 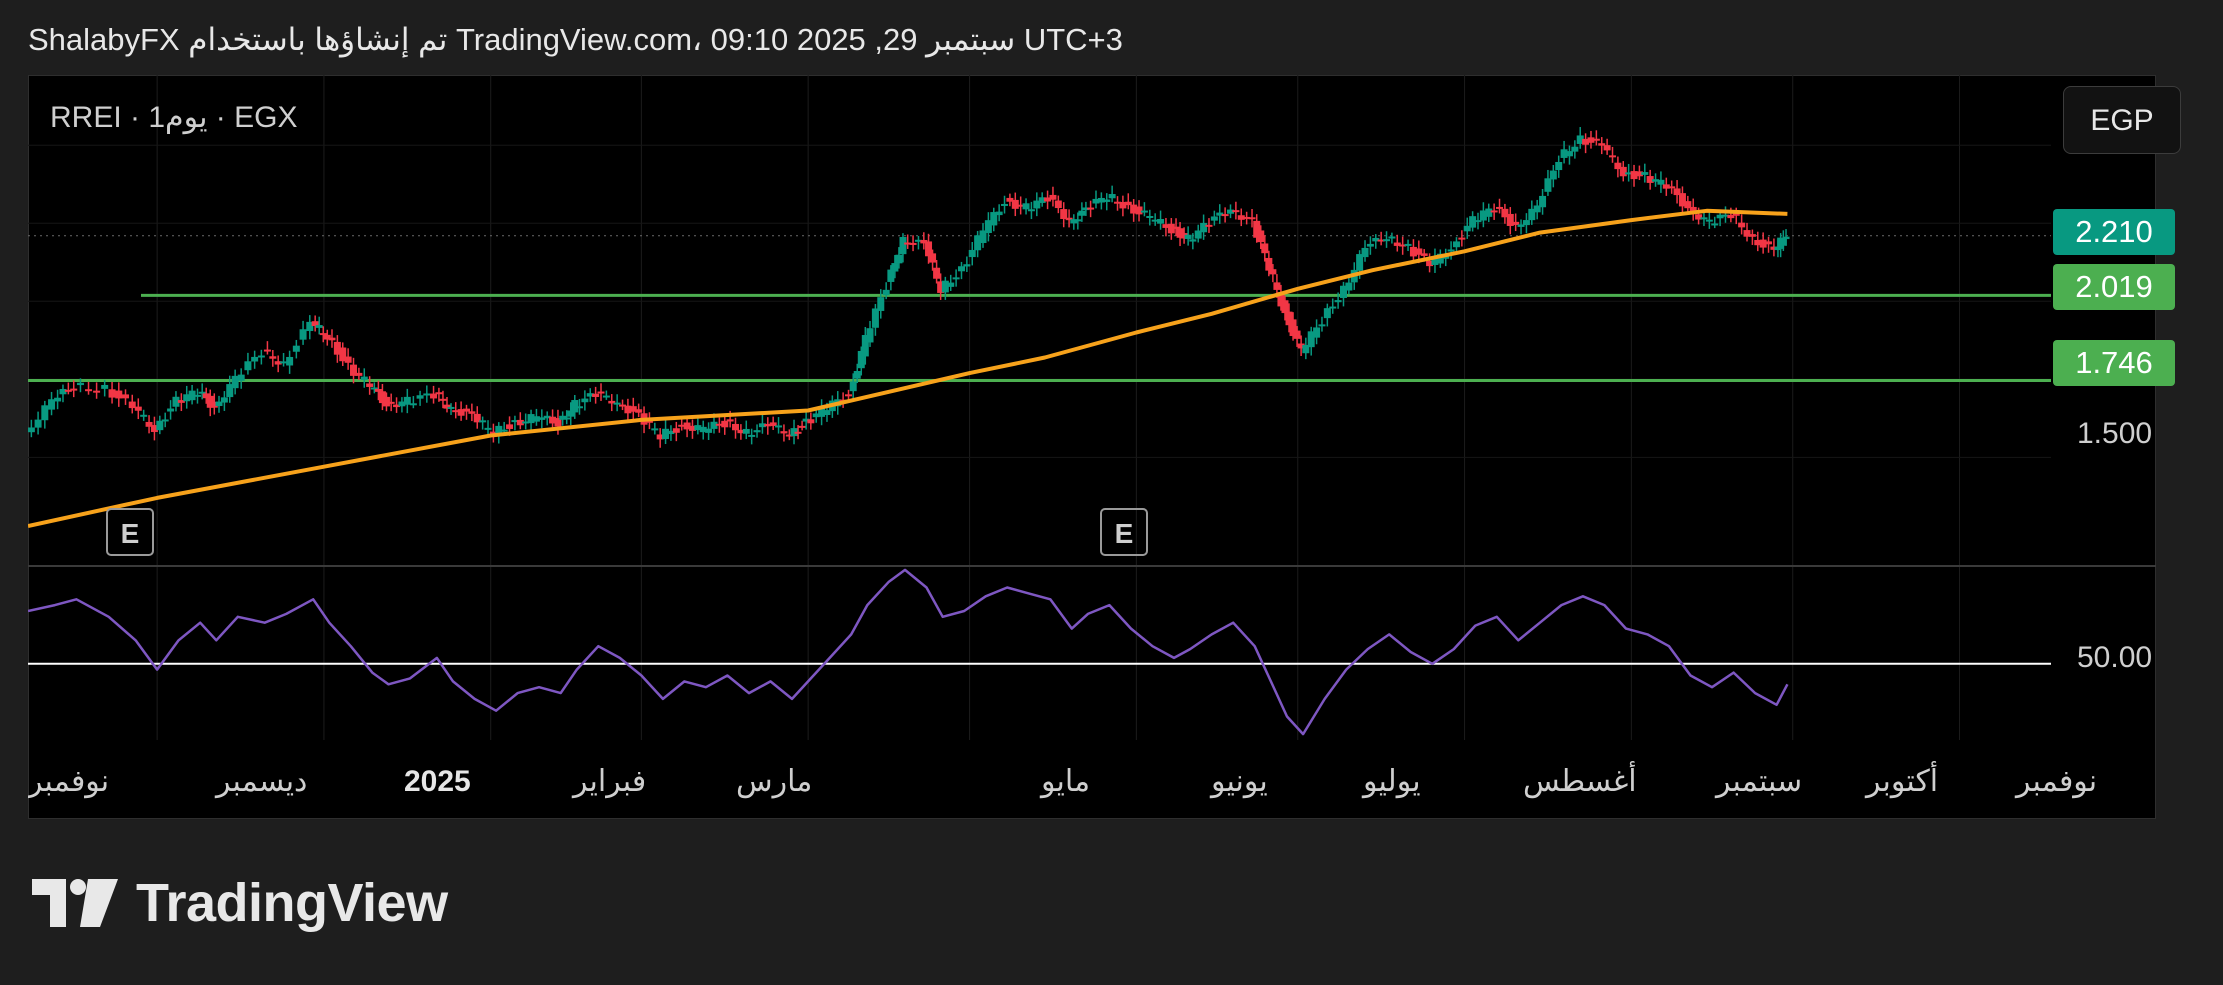 What do you see at coordinates (240, 903) in the screenshot?
I see `tradingview-logo: TradingView` at bounding box center [240, 903].